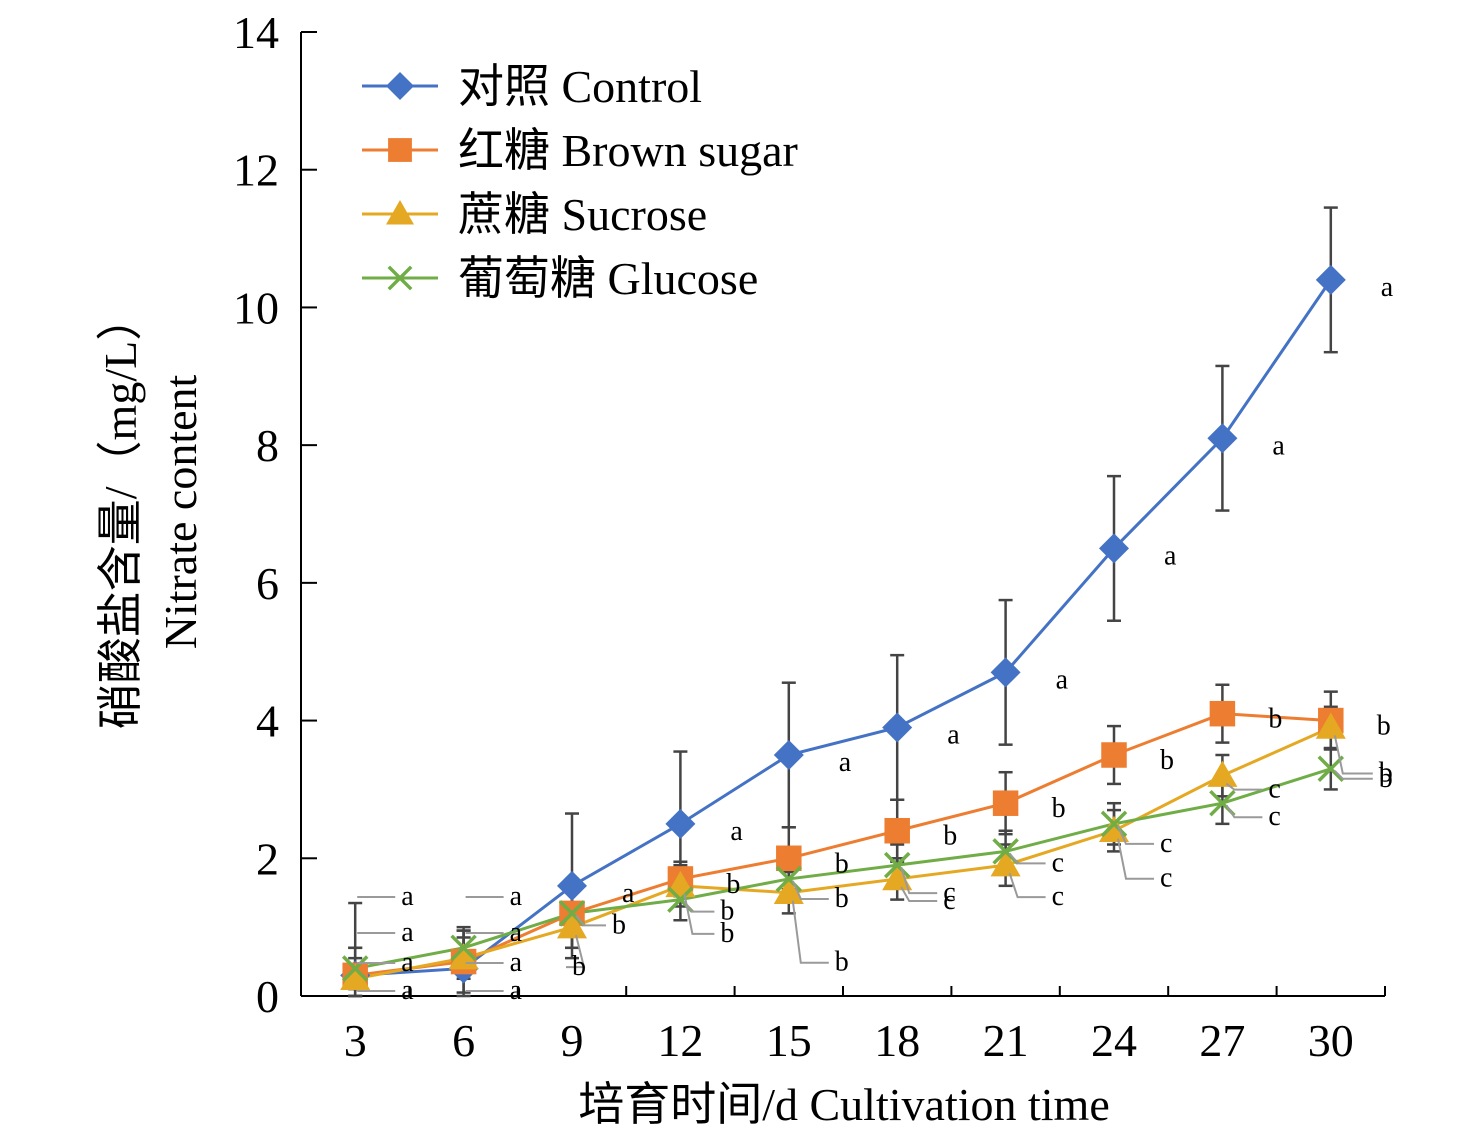 This screenshot has height=1136, width=1476. I want to click on legend-label: 葡萄糖 Glucose, so click(608, 278).